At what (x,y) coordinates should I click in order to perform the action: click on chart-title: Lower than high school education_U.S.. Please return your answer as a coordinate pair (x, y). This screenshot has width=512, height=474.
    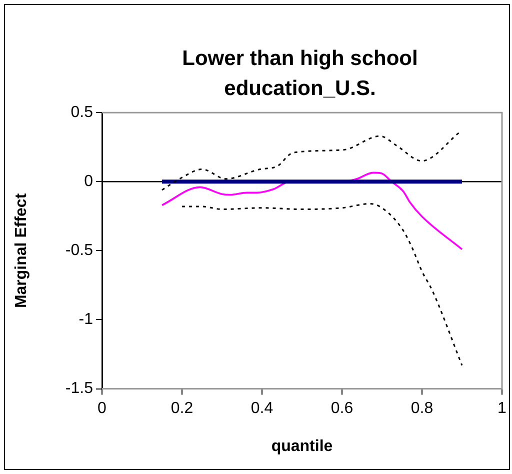
    Looking at the image, I should click on (300, 74).